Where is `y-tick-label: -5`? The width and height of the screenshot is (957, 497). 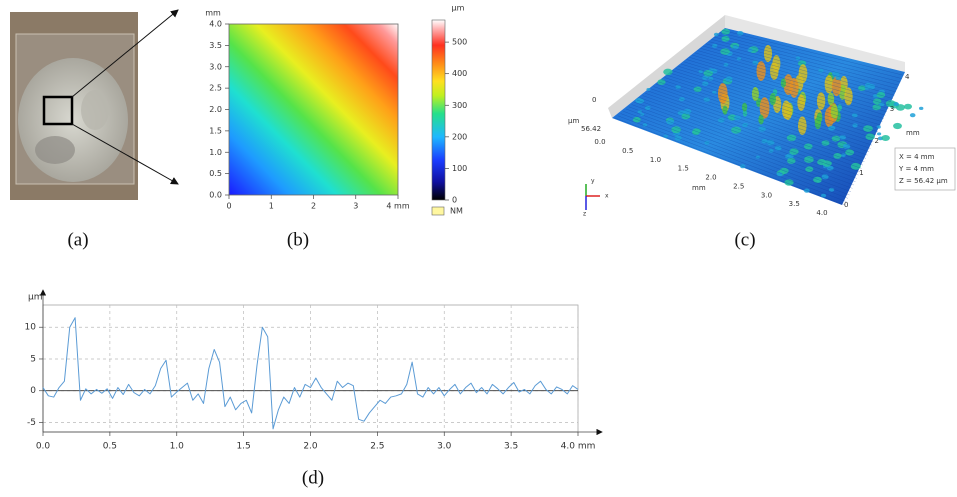 y-tick-label: -5 is located at coordinates (31, 423).